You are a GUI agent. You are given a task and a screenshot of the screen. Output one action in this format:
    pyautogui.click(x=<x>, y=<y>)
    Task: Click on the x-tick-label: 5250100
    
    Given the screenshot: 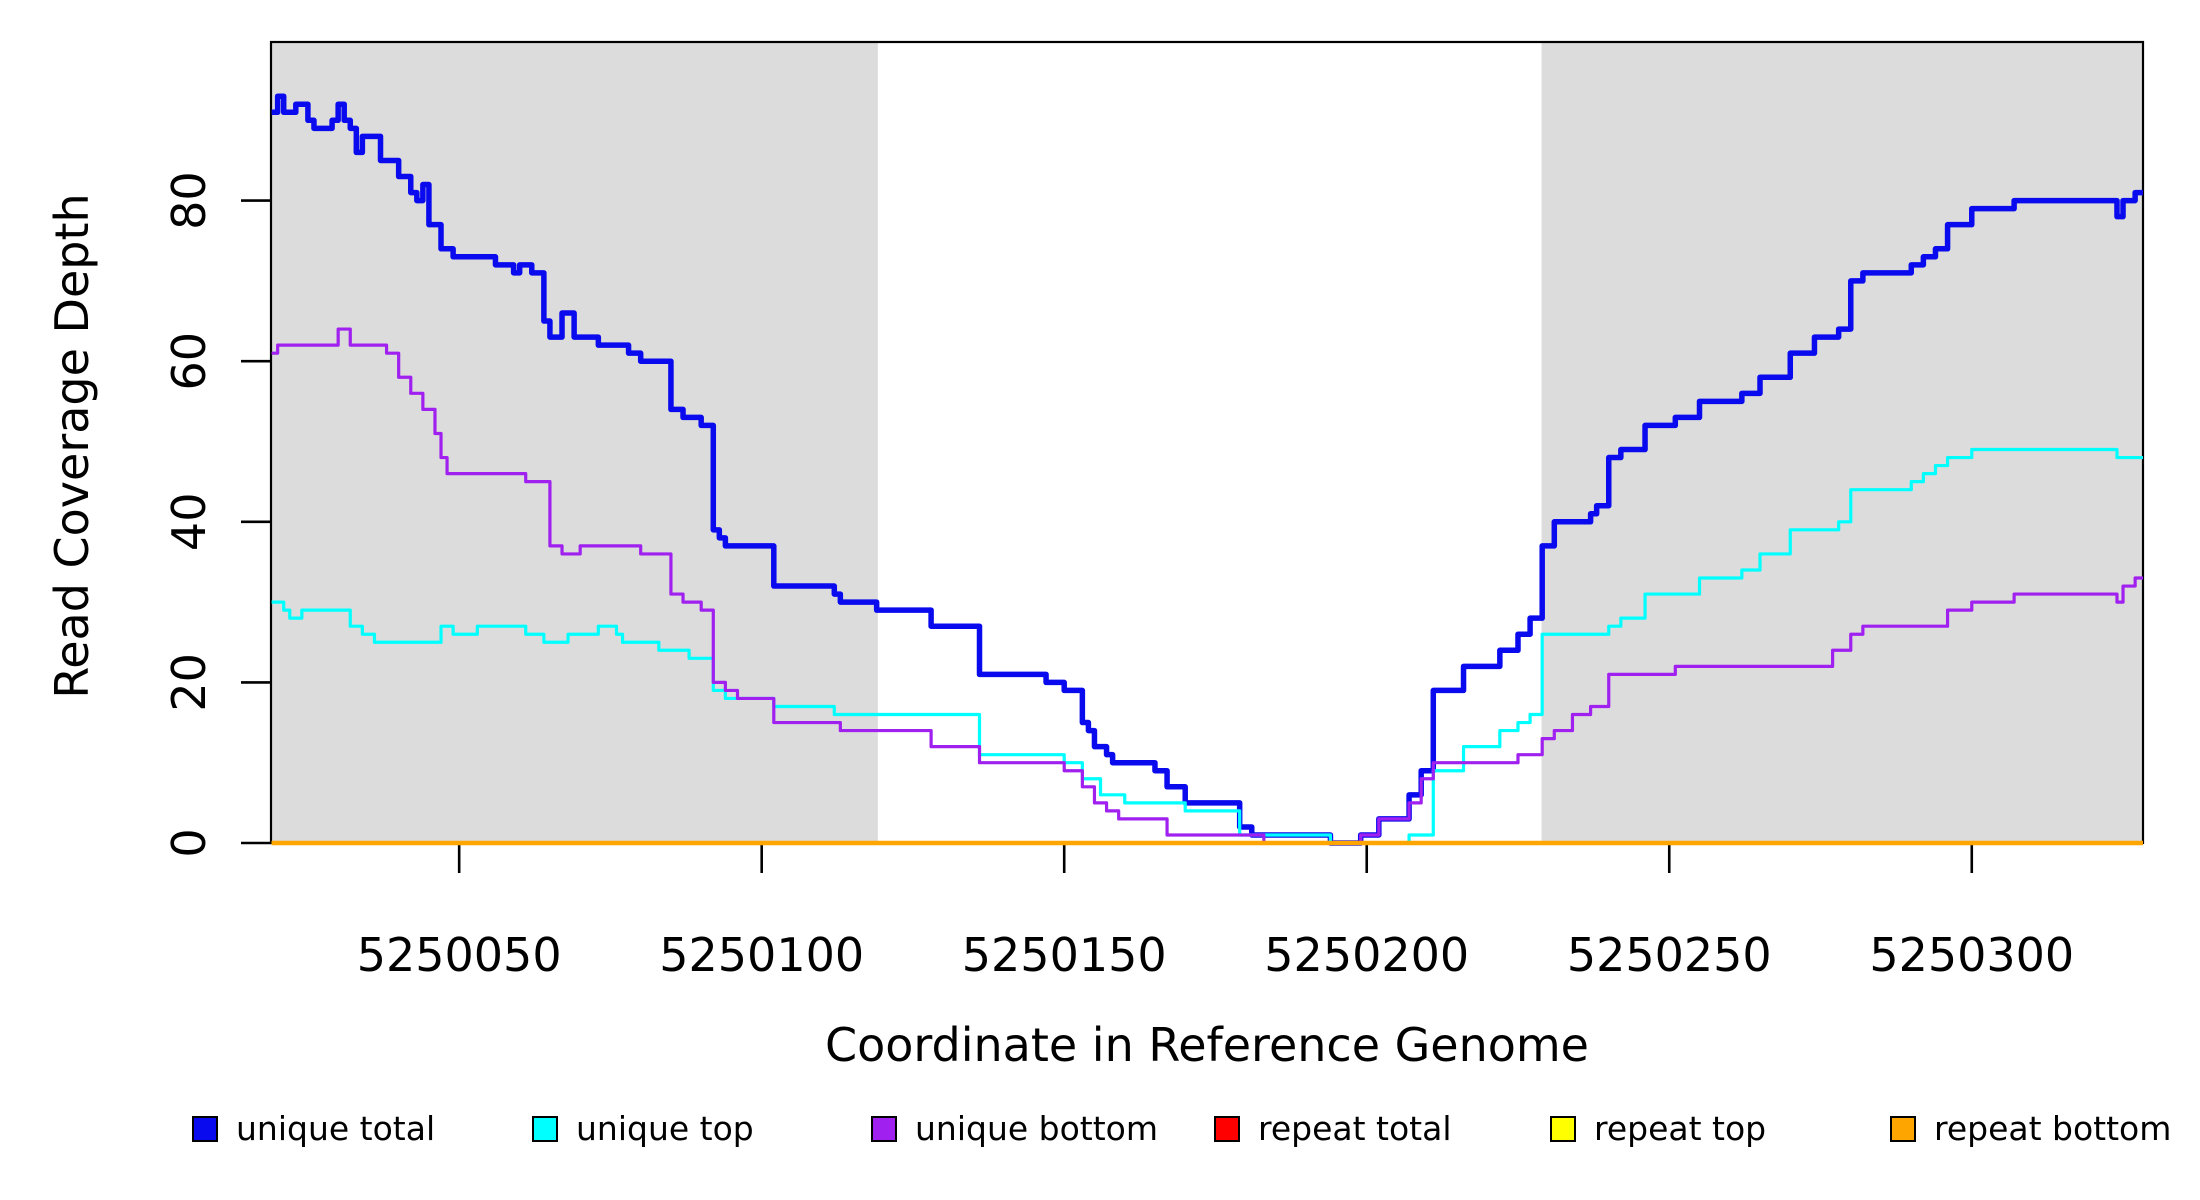 What is the action you would take?
    pyautogui.click(x=761, y=955)
    